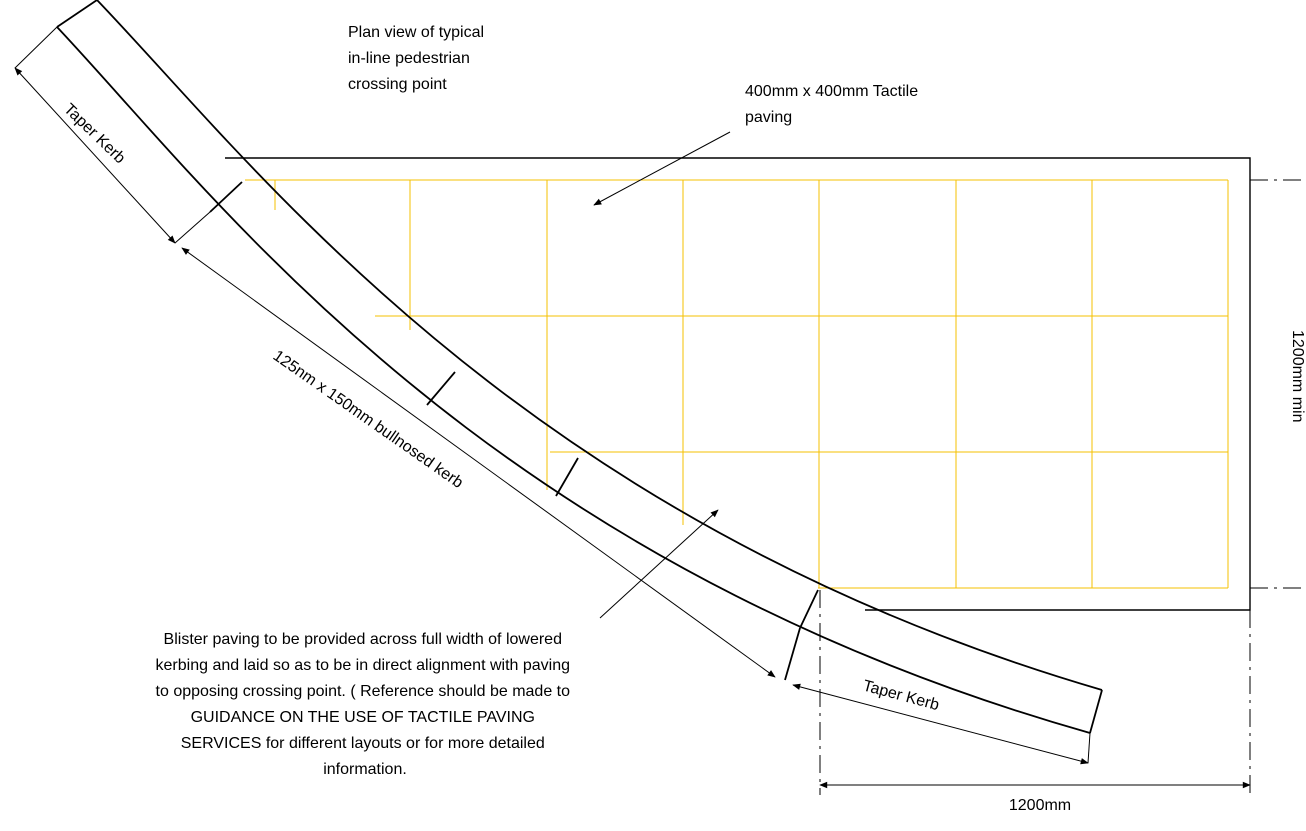  Describe the element at coordinates (940, 724) in the screenshot. I see `taper-kerb-bottom-dimension` at that location.